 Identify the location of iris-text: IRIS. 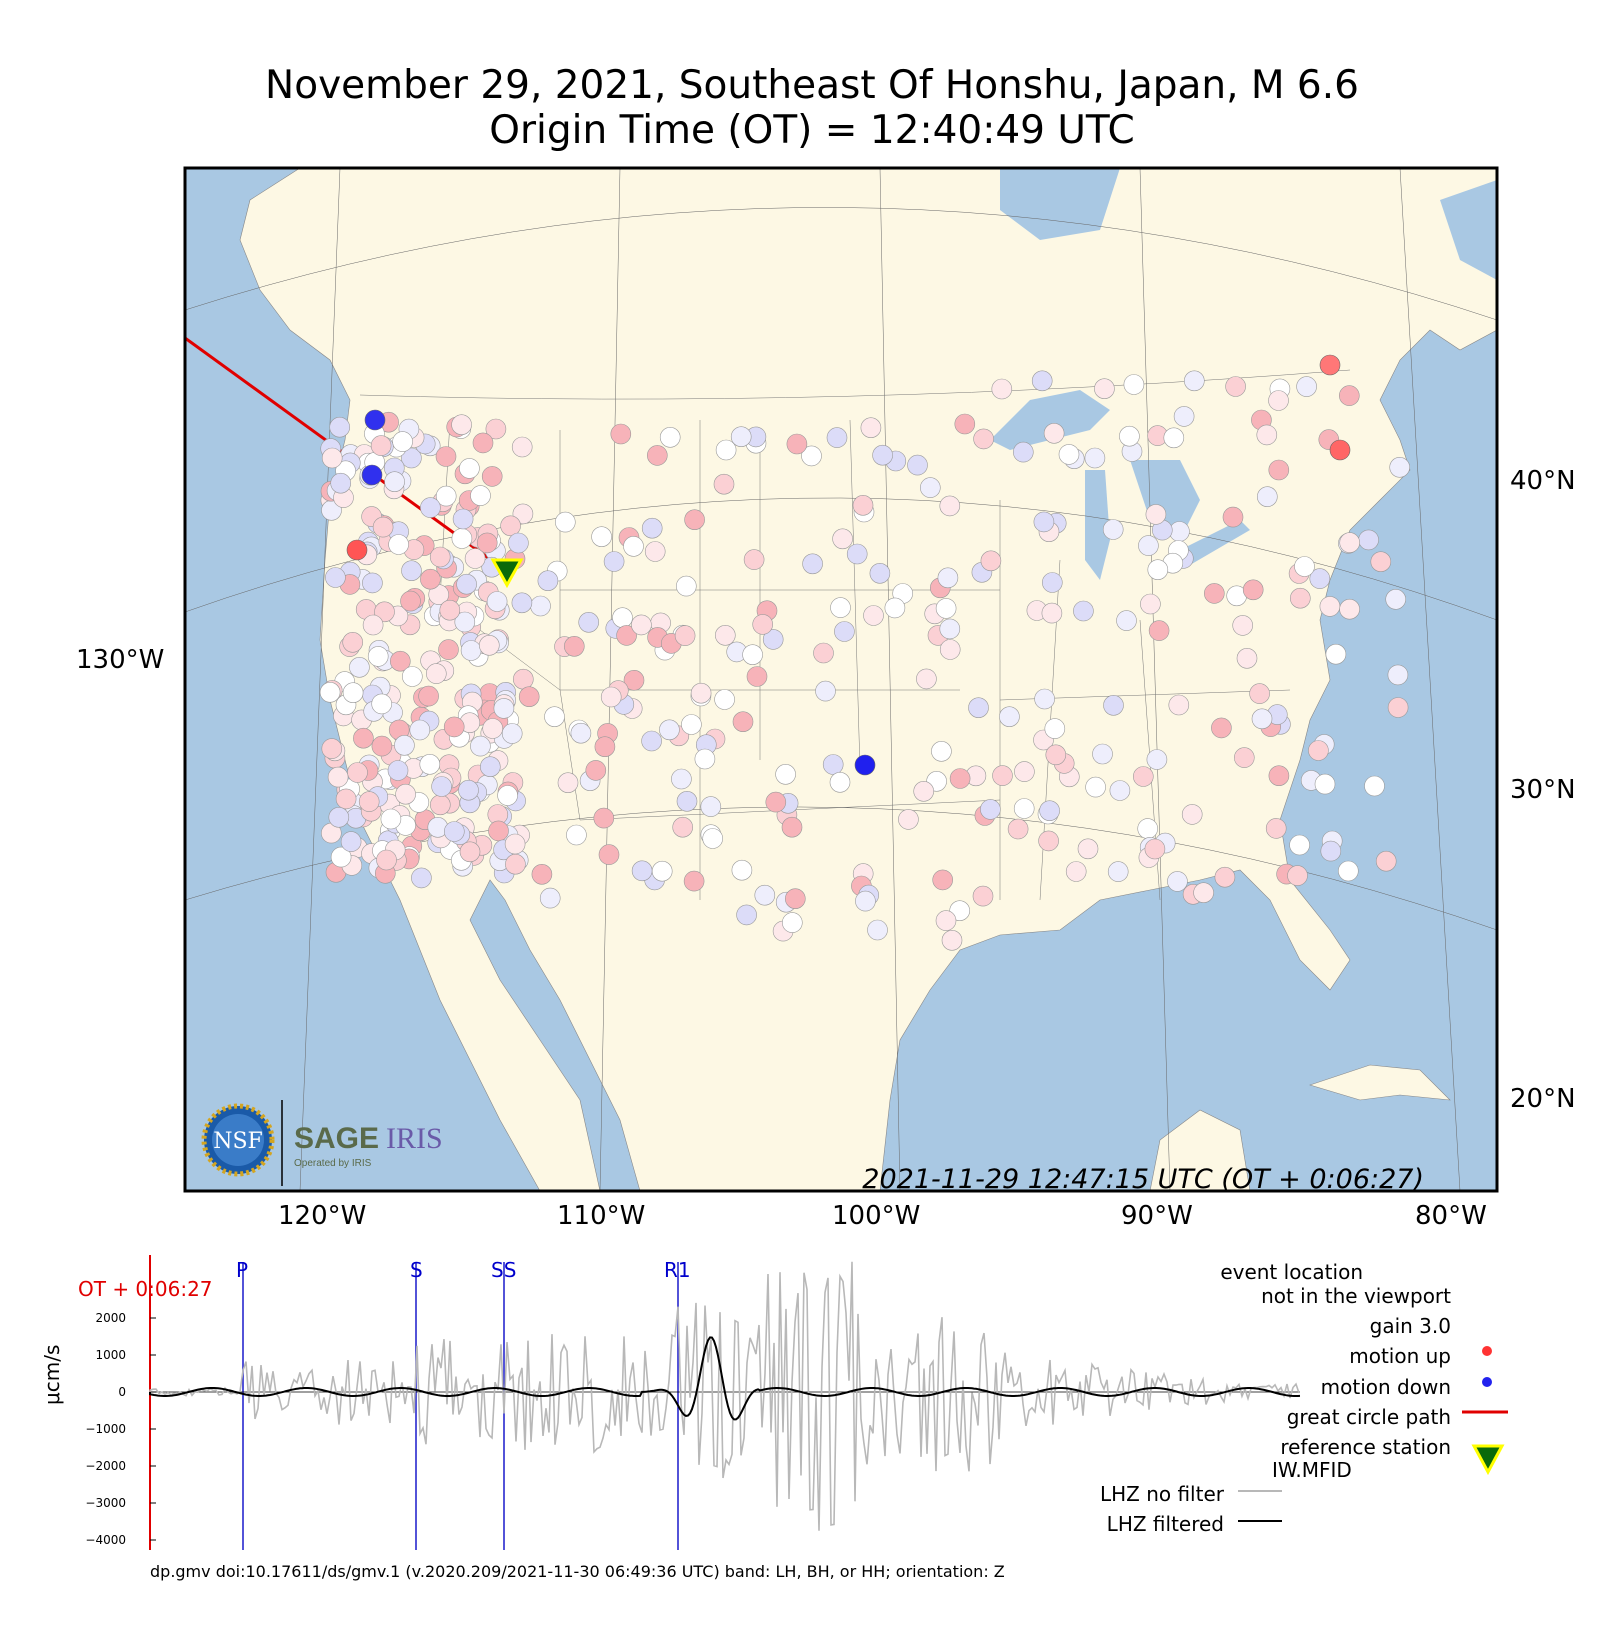
(414, 1138).